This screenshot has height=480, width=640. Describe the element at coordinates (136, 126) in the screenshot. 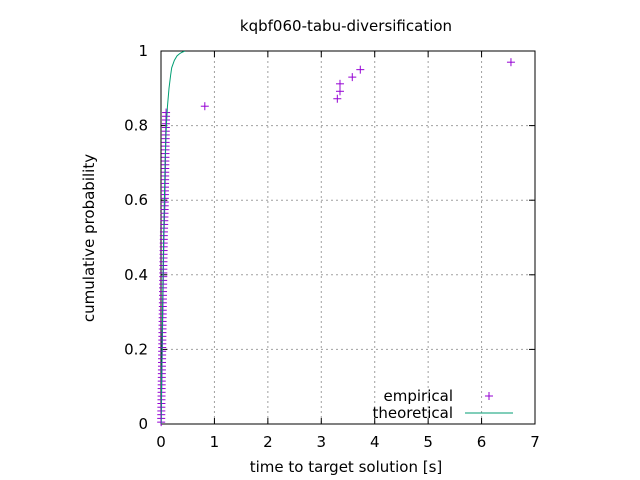

I see `y-tick-label: 0.8` at that location.